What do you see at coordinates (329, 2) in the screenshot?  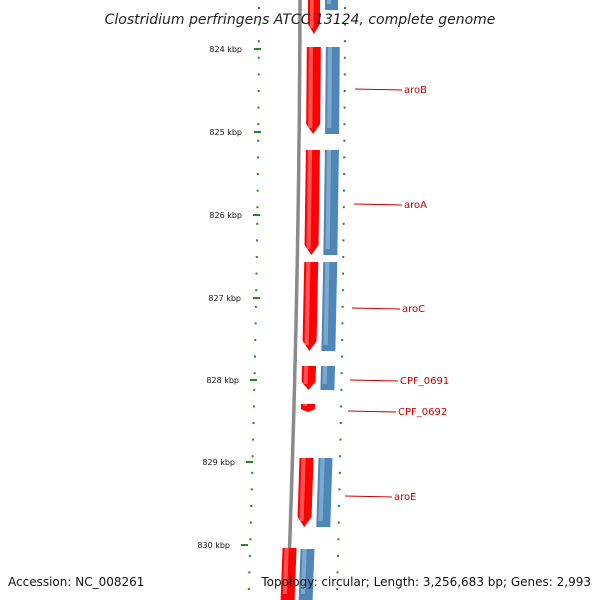 I see `gene-bar-top-partial-highlight` at bounding box center [329, 2].